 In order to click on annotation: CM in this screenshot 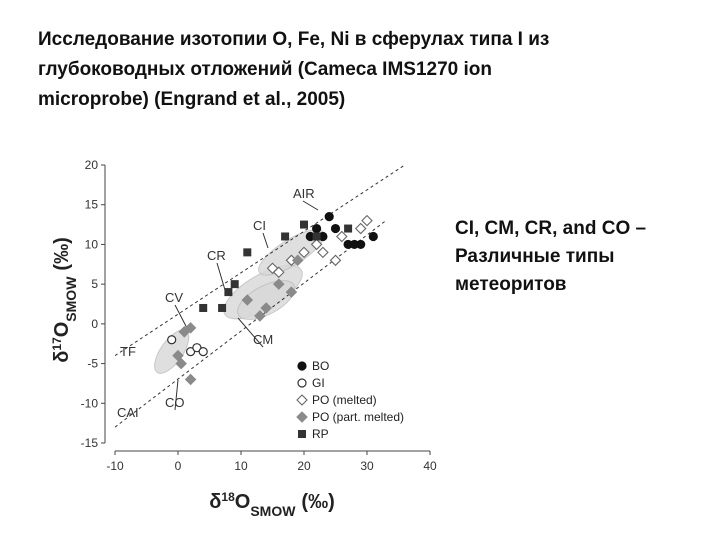, I will do `click(263, 339)`.